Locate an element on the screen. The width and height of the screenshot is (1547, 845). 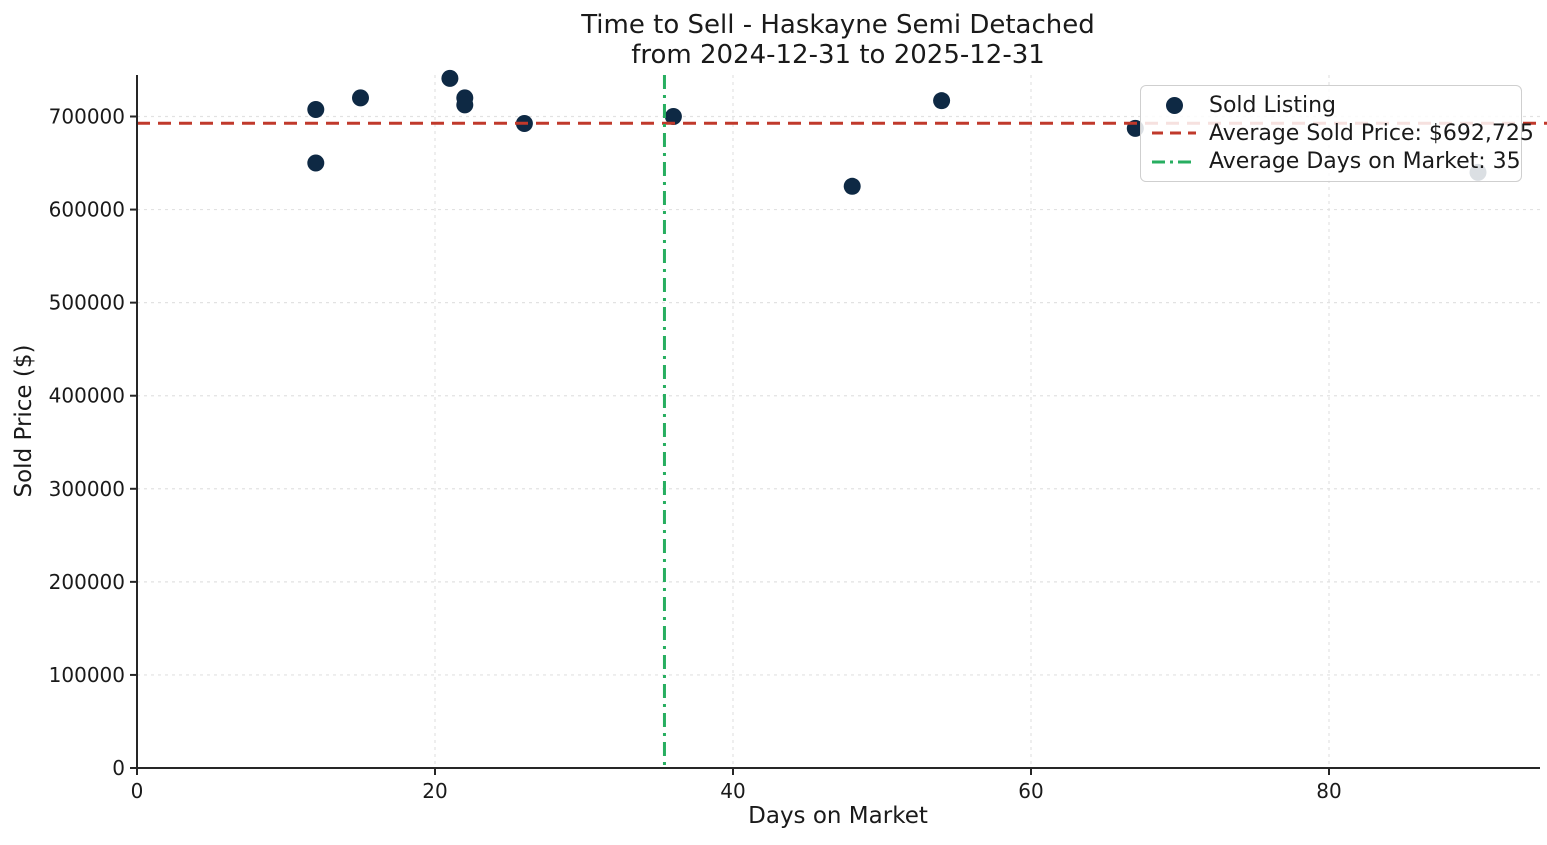
legend-label-average-days-on-market: Average Days on Market: 35 is located at coordinates (1365, 162).